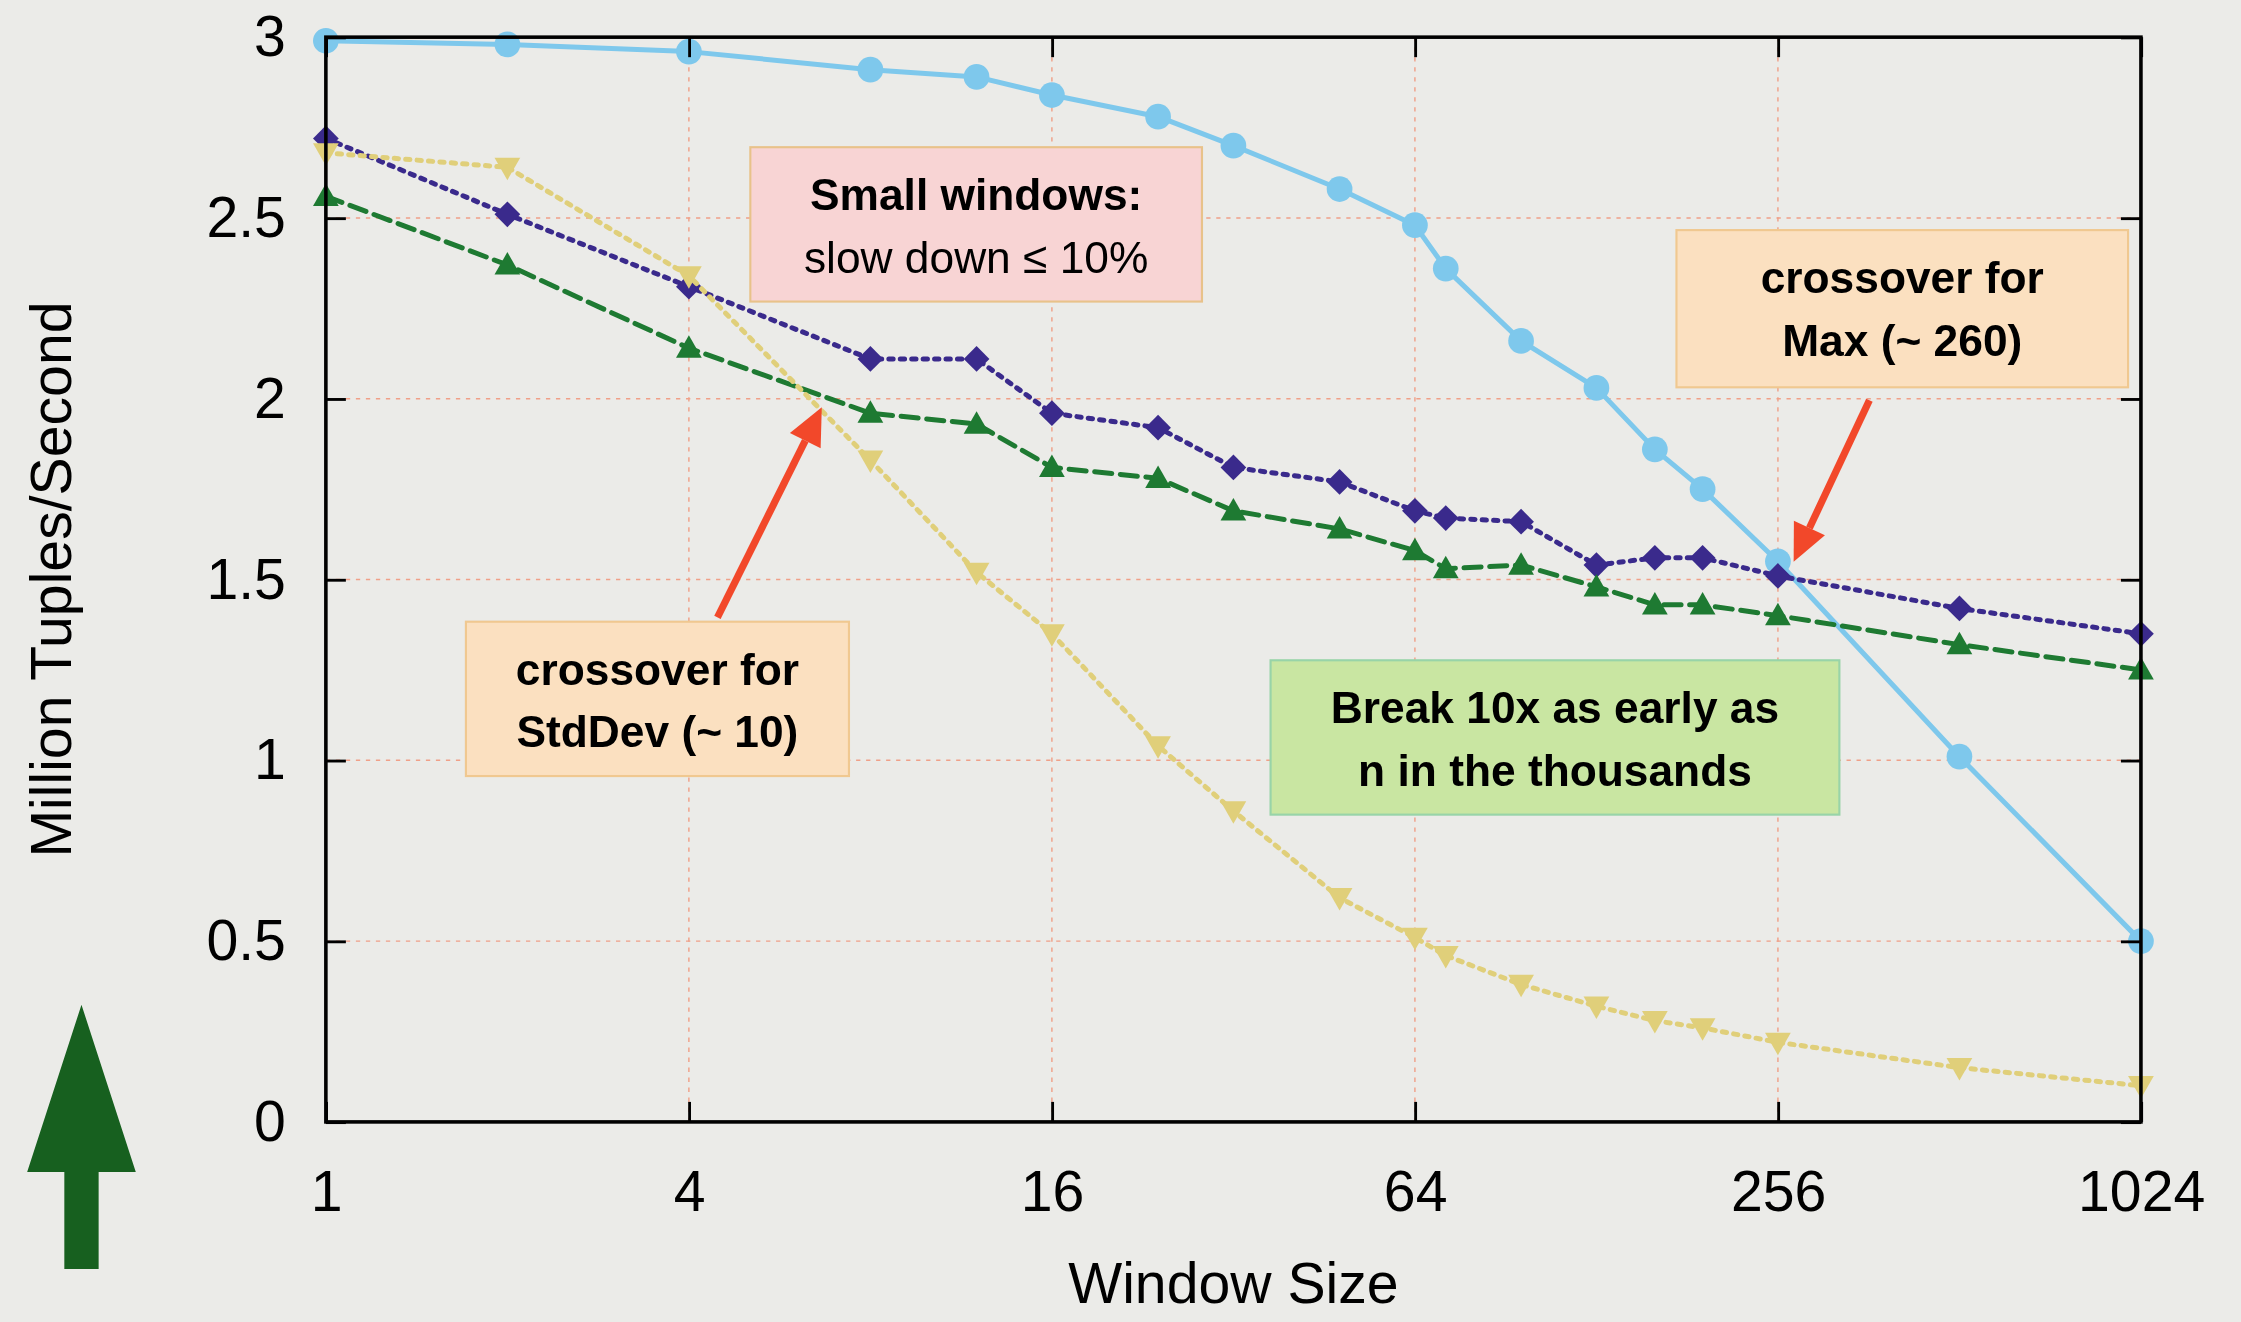 The height and width of the screenshot is (1322, 2241). What do you see at coordinates (326, 1191) in the screenshot?
I see `x-tick-label: 1` at bounding box center [326, 1191].